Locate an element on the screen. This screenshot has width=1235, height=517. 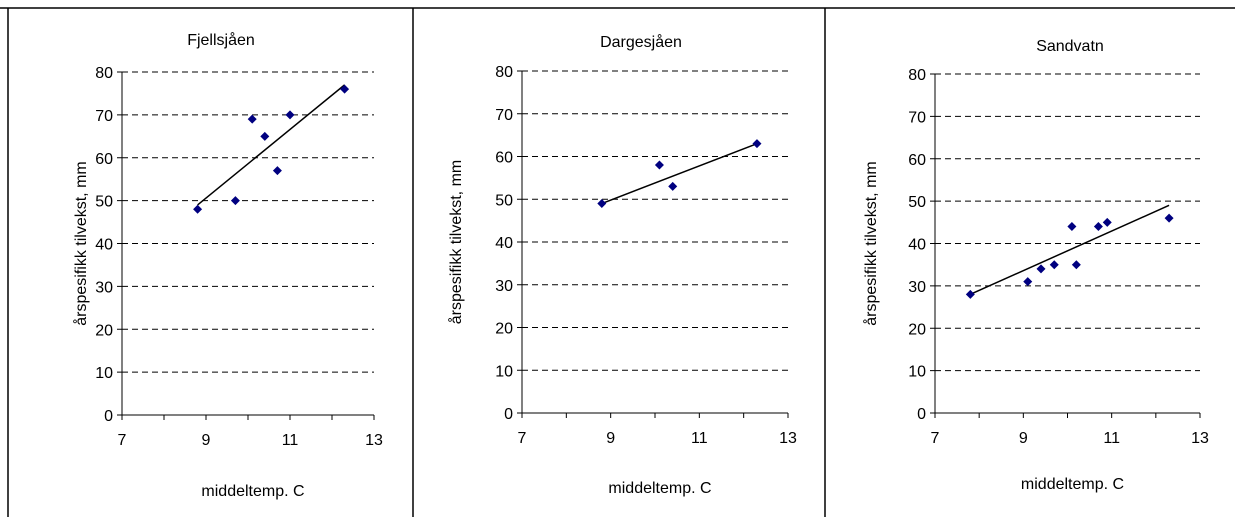
chart-title: Fjellsjåen is located at coordinates (221, 40).